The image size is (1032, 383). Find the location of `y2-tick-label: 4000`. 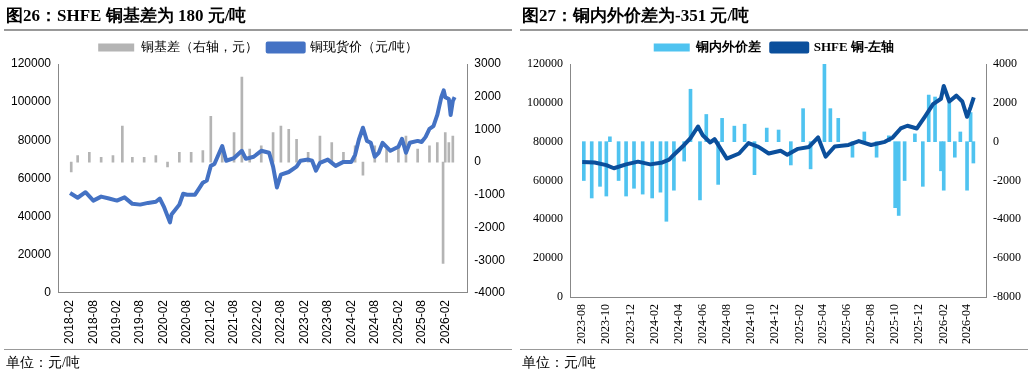

y2-tick-label: 4000 is located at coordinates (1005, 63).